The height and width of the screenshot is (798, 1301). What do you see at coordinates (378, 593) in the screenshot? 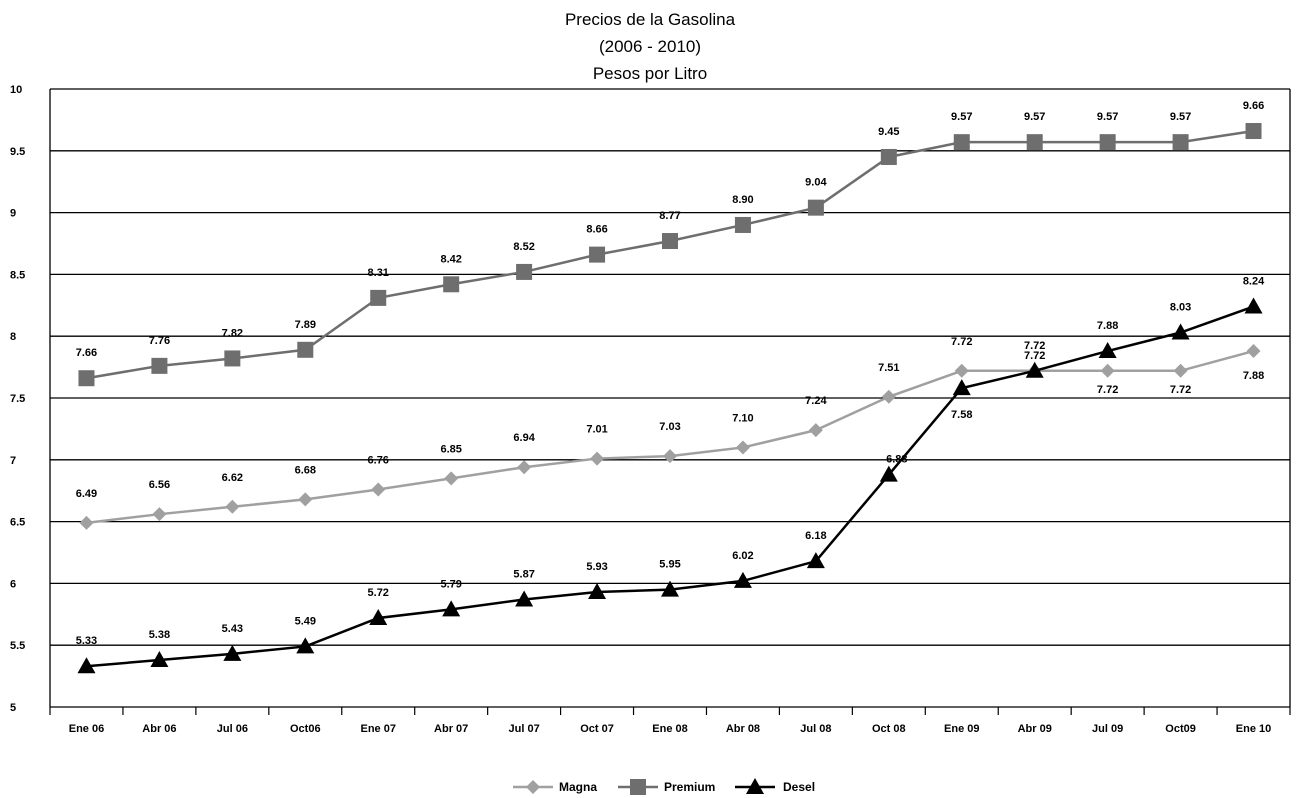
I see `data-label-desel: 5.72` at bounding box center [378, 593].